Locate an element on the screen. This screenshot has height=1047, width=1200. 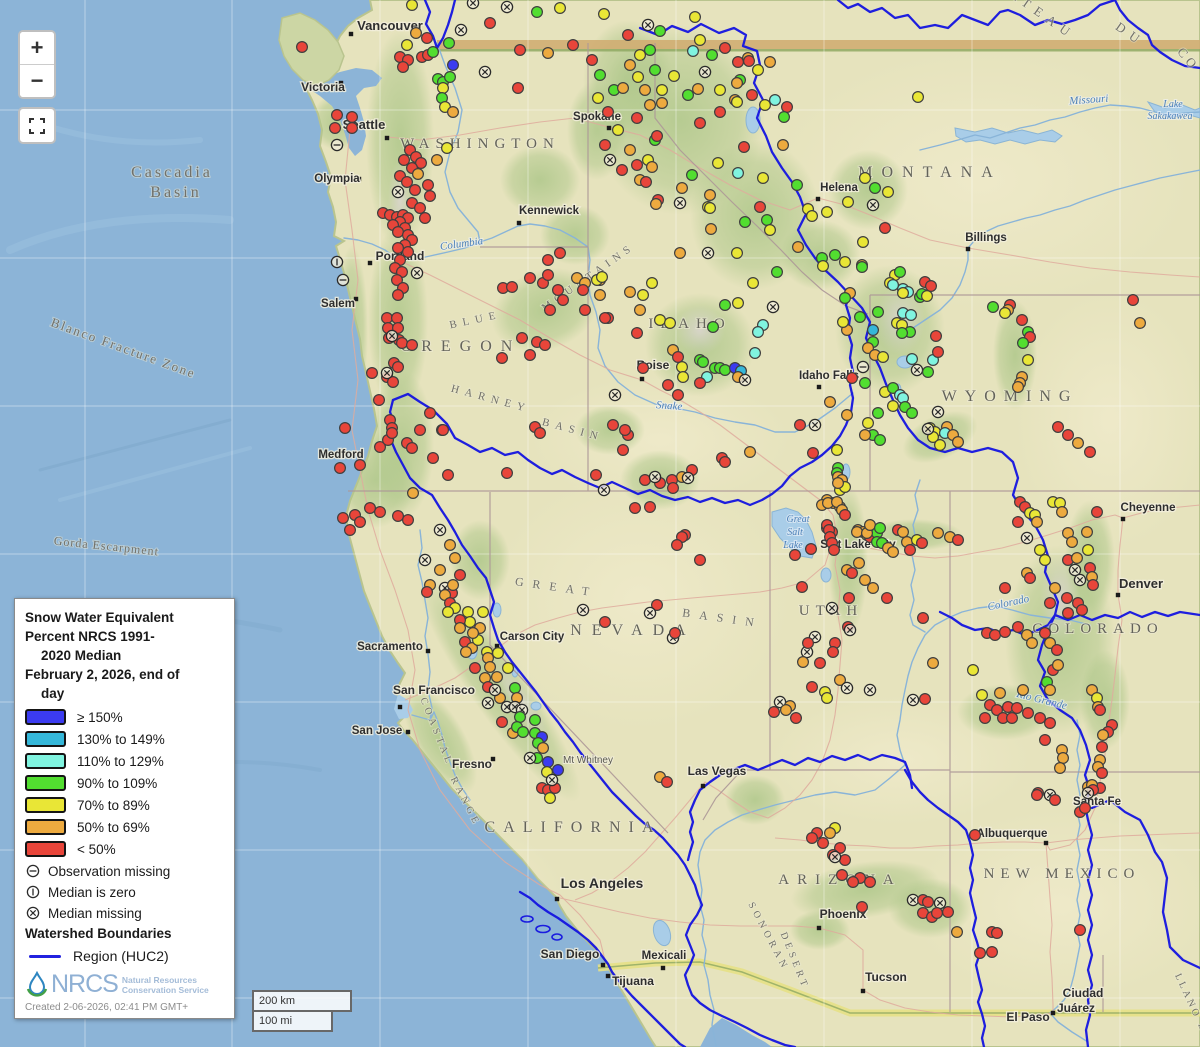
station-dot-130to149 is located at coordinates (872, 330).